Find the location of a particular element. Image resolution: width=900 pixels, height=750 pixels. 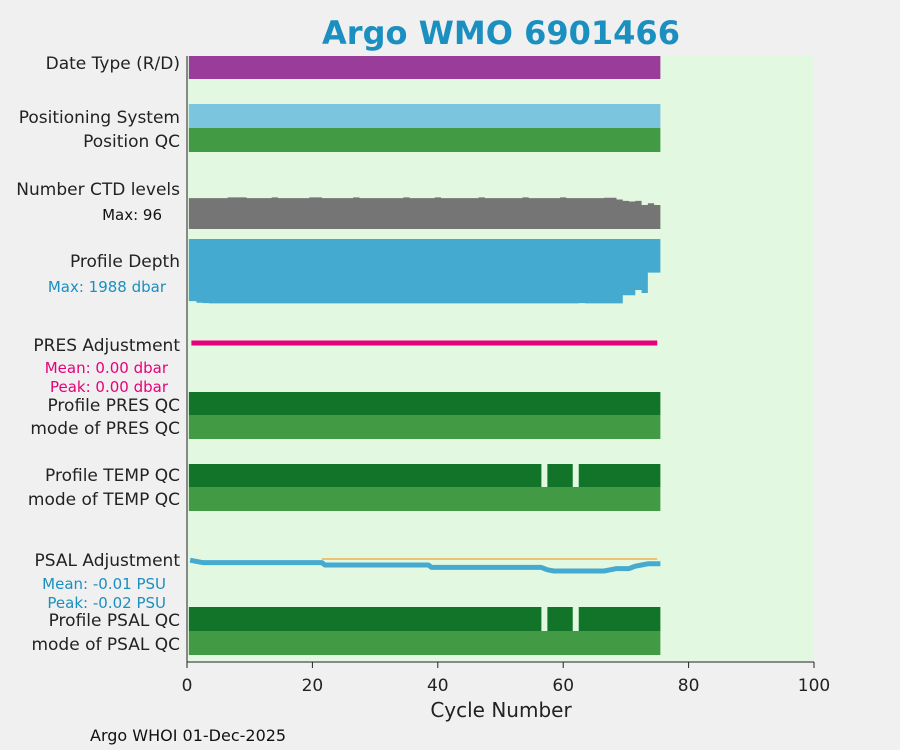

label-pres-adjustment: PRES Adjustment is located at coordinates (106, 346).